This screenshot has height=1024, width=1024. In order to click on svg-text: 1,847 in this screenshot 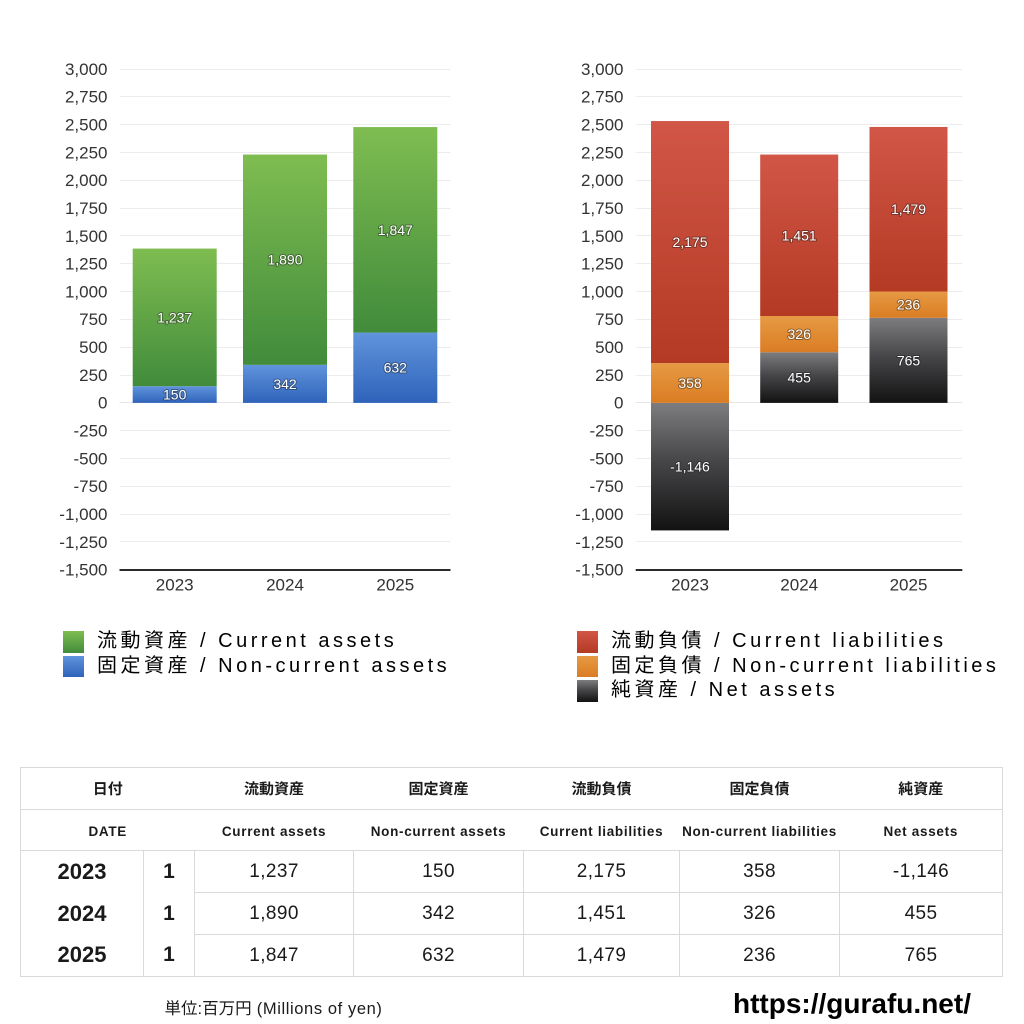, I will do `click(395, 230)`.